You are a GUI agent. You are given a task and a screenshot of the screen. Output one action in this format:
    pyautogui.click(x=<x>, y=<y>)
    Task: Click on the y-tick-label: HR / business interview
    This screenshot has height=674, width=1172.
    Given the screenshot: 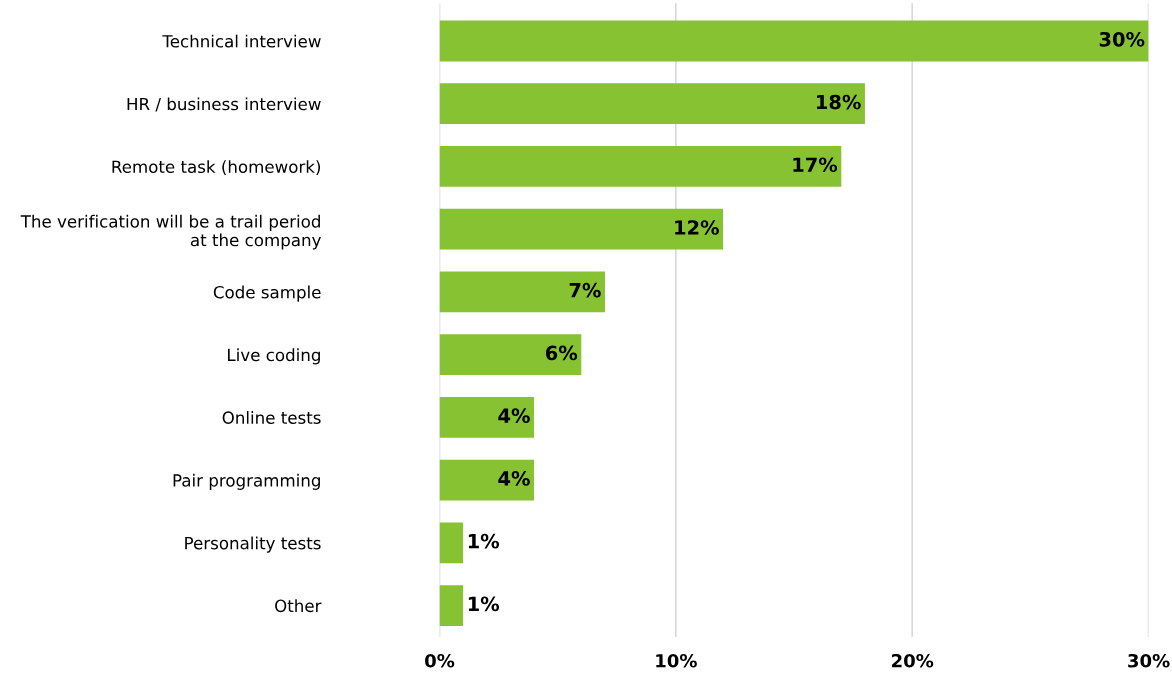 What is the action you would take?
    pyautogui.click(x=224, y=104)
    